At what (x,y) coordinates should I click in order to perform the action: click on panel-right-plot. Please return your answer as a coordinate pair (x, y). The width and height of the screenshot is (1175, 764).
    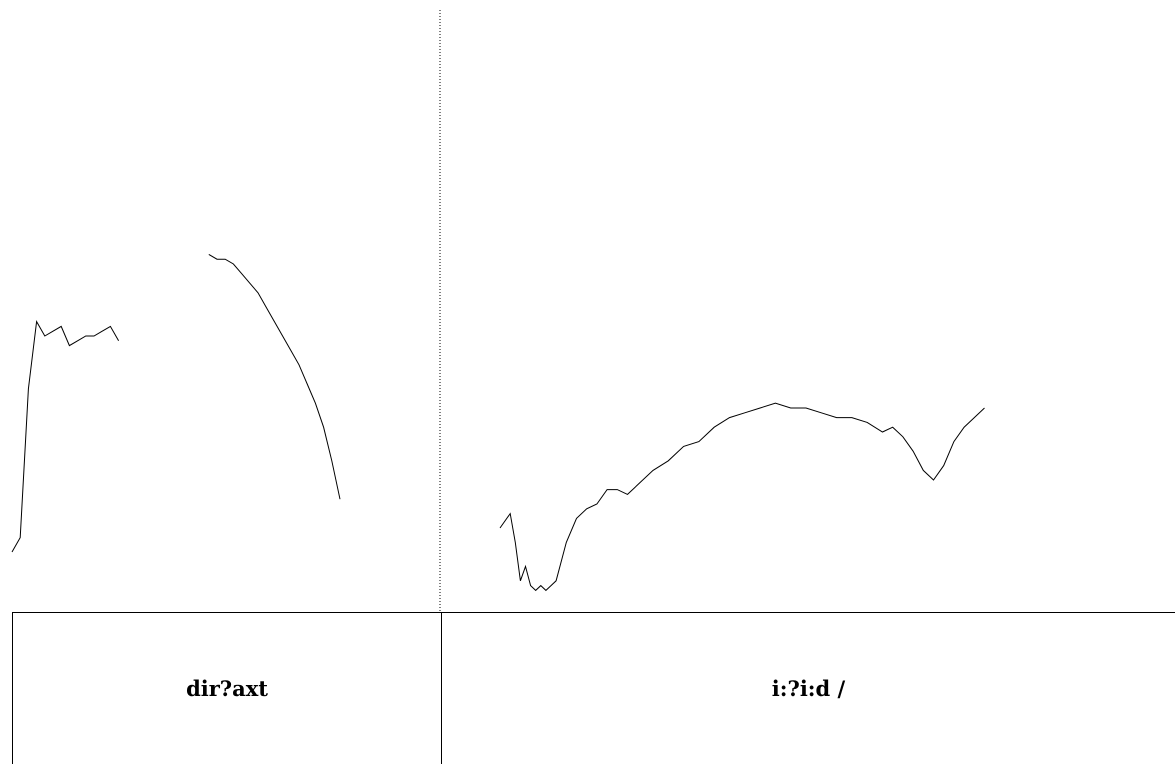
    Looking at the image, I should click on (742, 497).